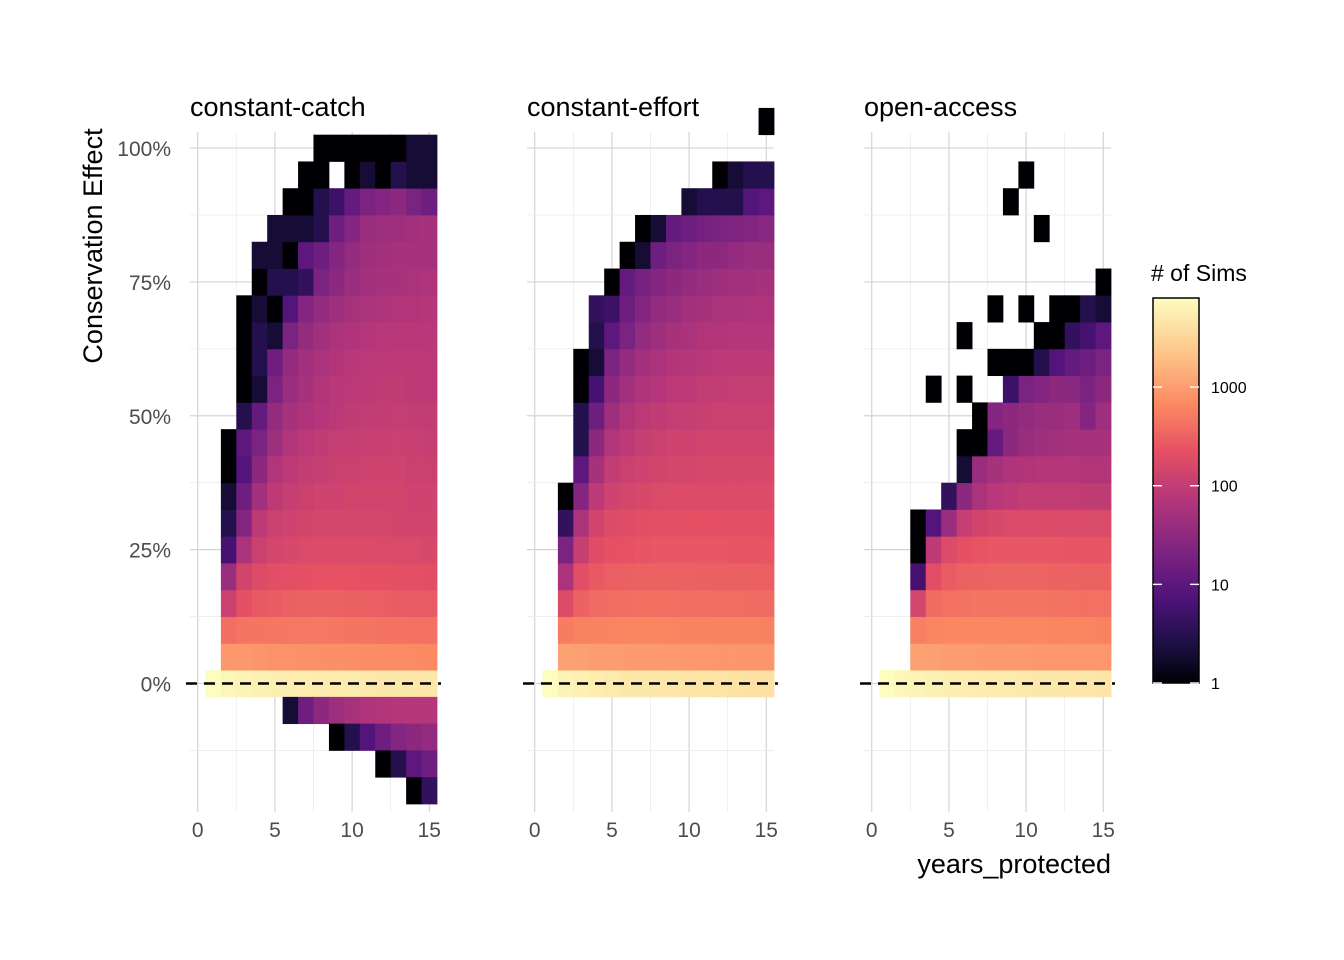 This screenshot has width=1344, height=960. What do you see at coordinates (1199, 273) in the screenshot?
I see `legend-title: # of Sims` at bounding box center [1199, 273].